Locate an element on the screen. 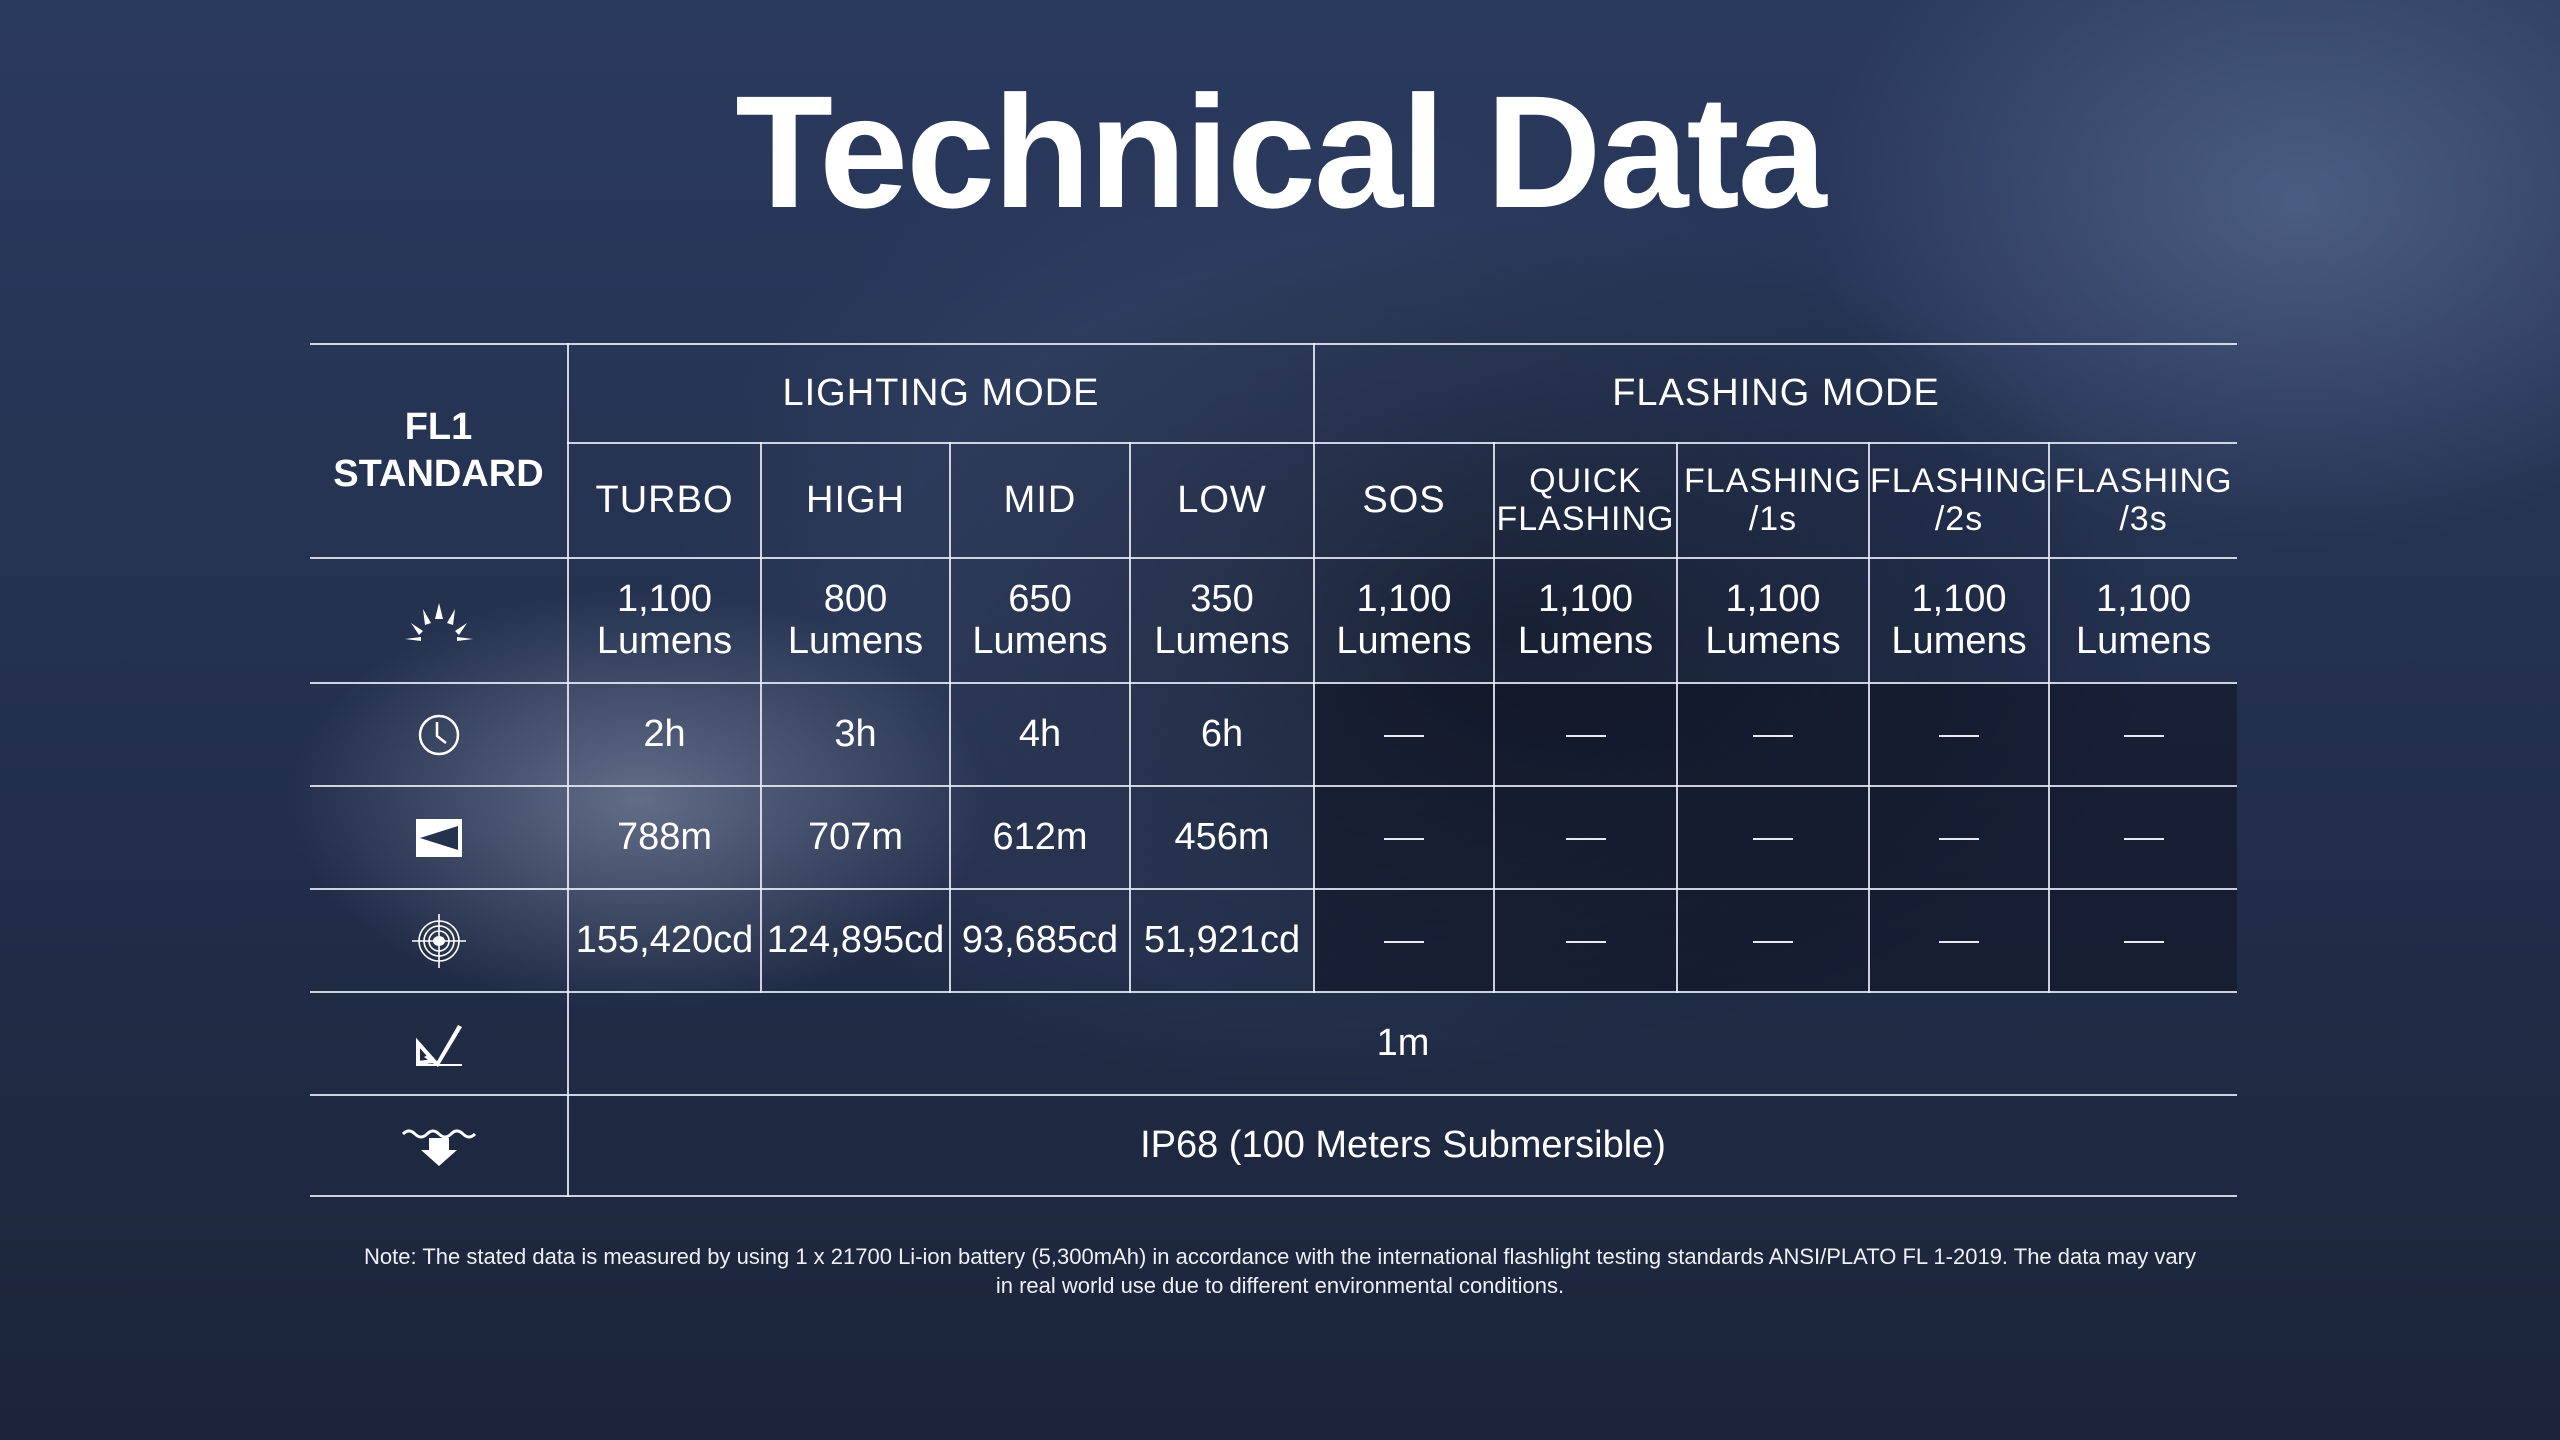 The width and height of the screenshot is (2560, 1440). spec-cell: 650 Lumens is located at coordinates (1040, 620).